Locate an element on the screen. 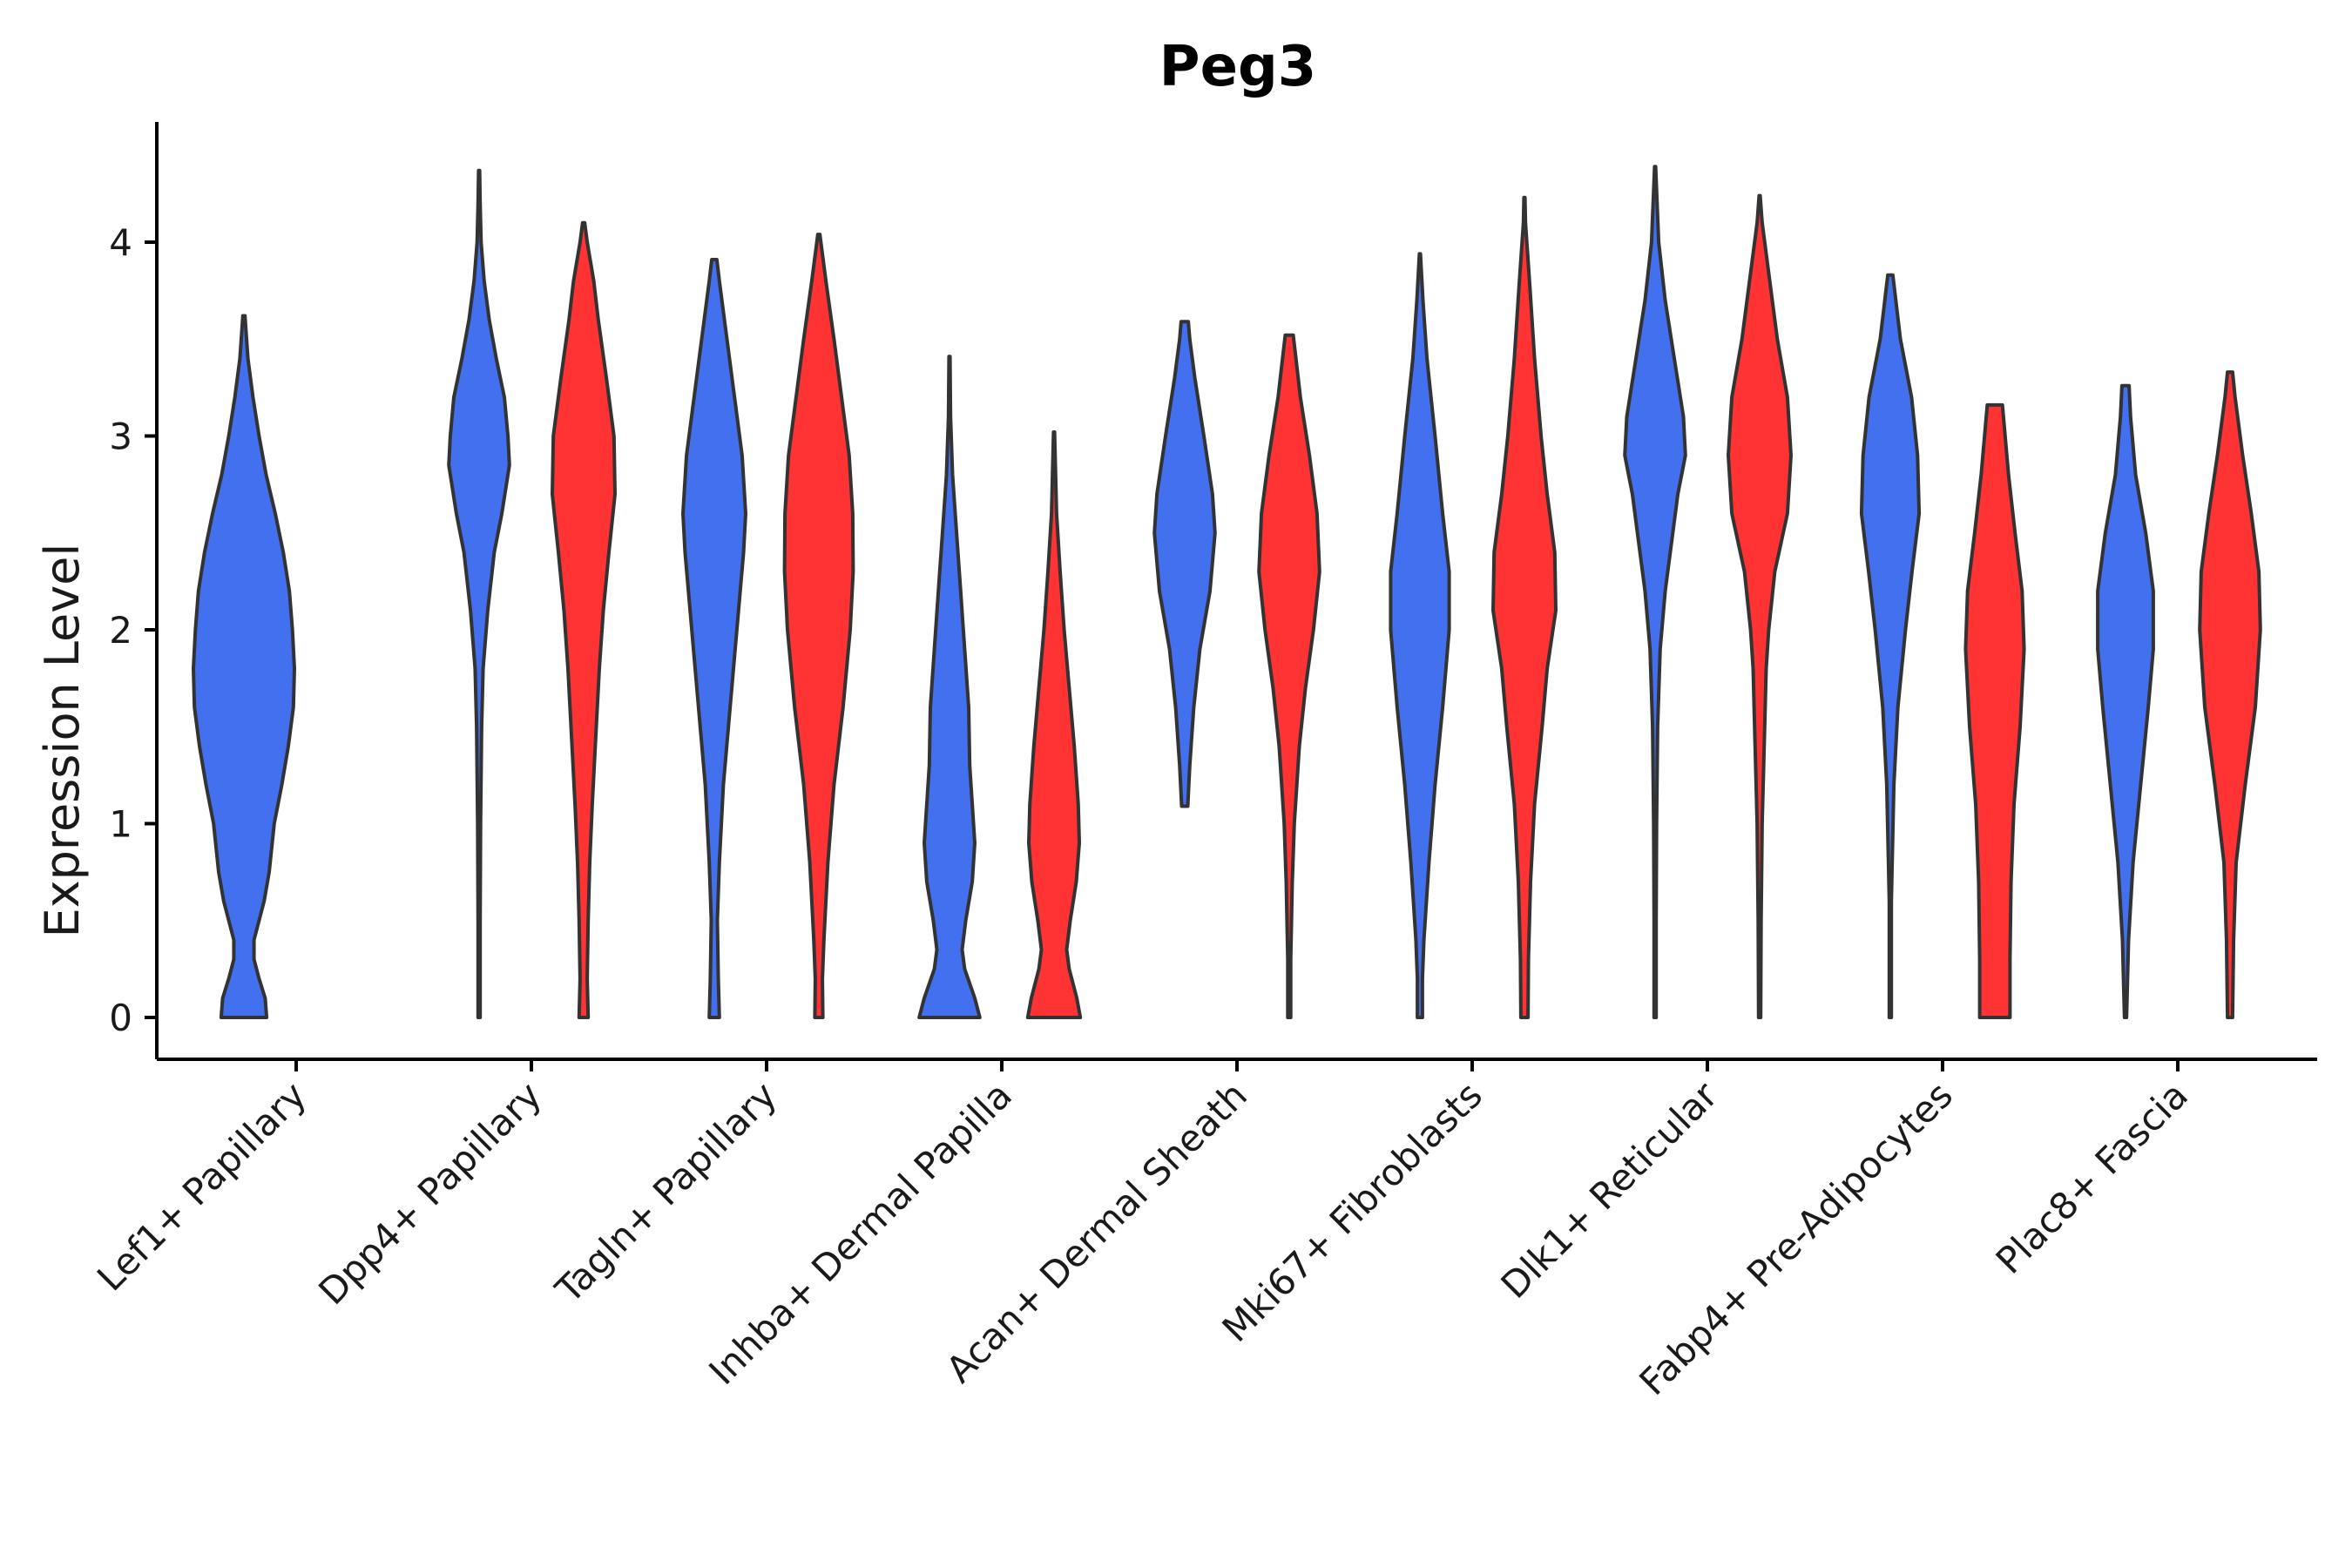 The width and height of the screenshot is (2352, 1568). x-tick-label: Mki67+ Fibroblasts is located at coordinates (1352, 1211).